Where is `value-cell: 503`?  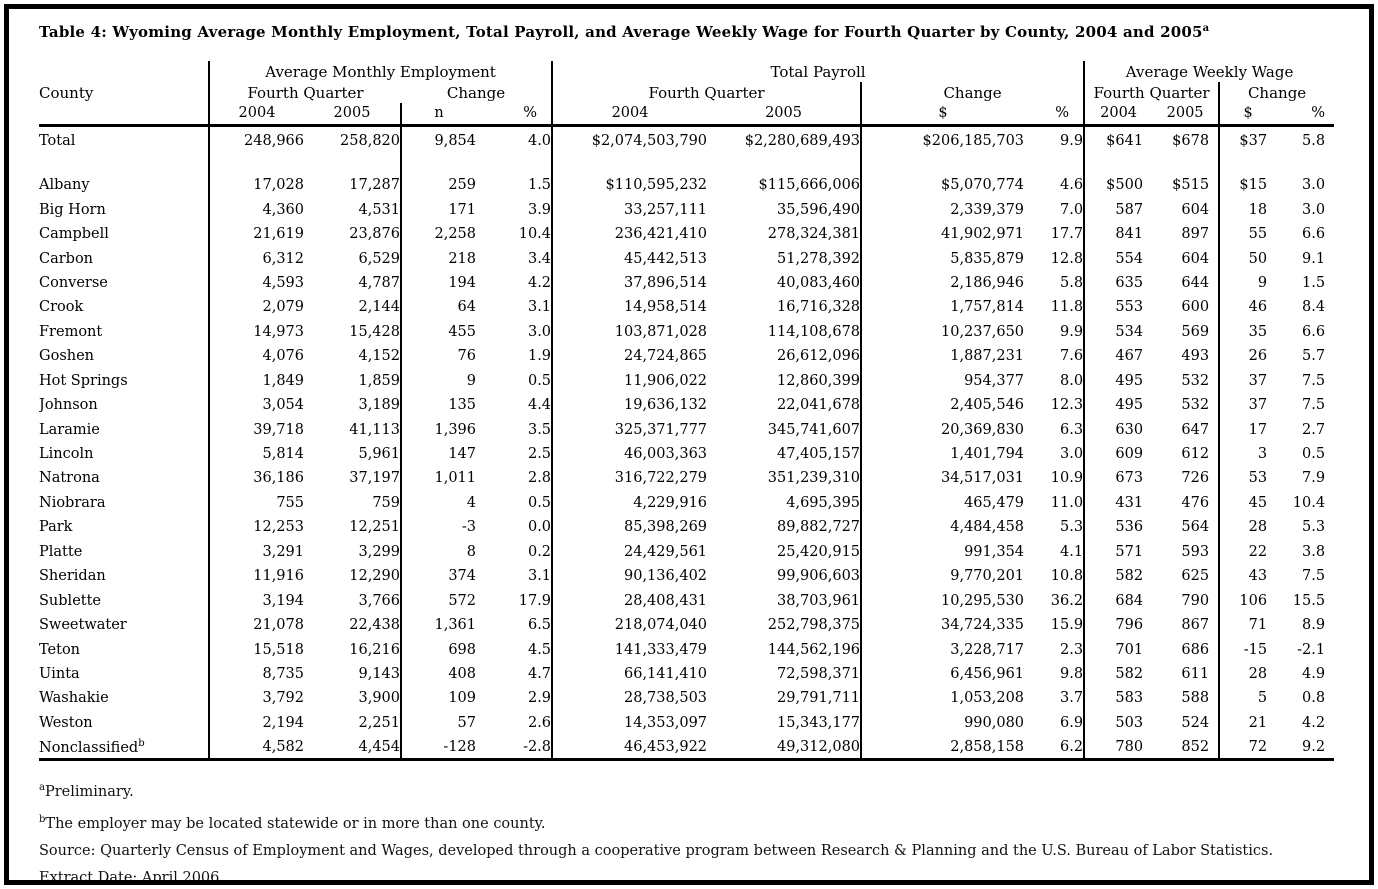 value-cell: 503 is located at coordinates (1129, 722).